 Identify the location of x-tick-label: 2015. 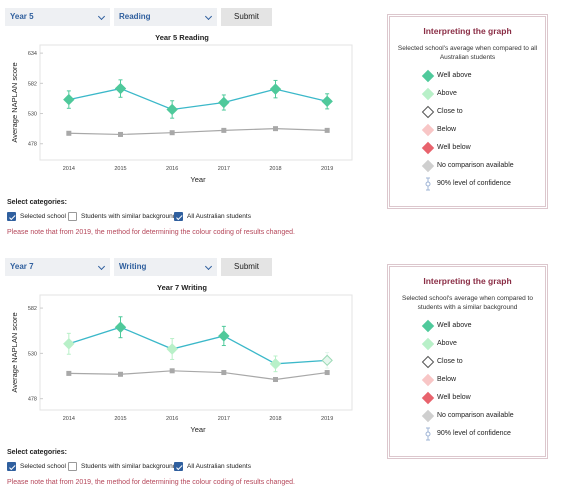
(120, 419).